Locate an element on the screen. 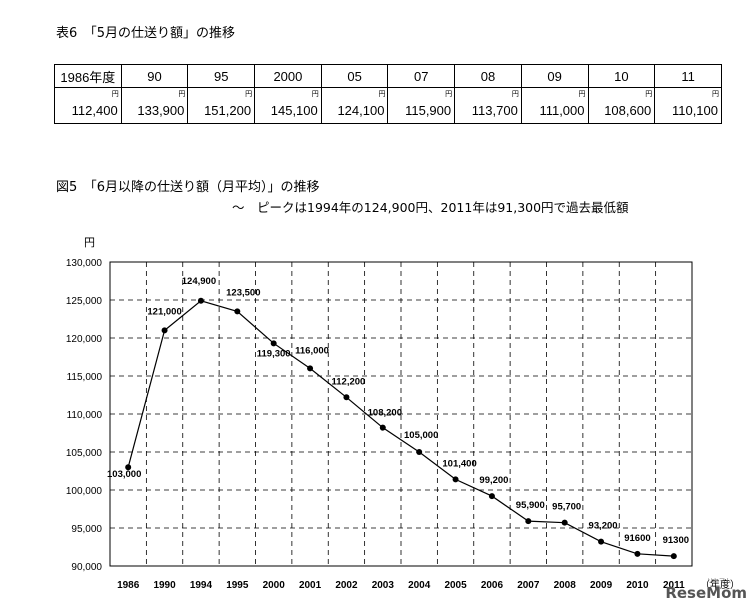 The width and height of the screenshot is (753, 608). x-axis-label: （年度） is located at coordinates (720, 584).